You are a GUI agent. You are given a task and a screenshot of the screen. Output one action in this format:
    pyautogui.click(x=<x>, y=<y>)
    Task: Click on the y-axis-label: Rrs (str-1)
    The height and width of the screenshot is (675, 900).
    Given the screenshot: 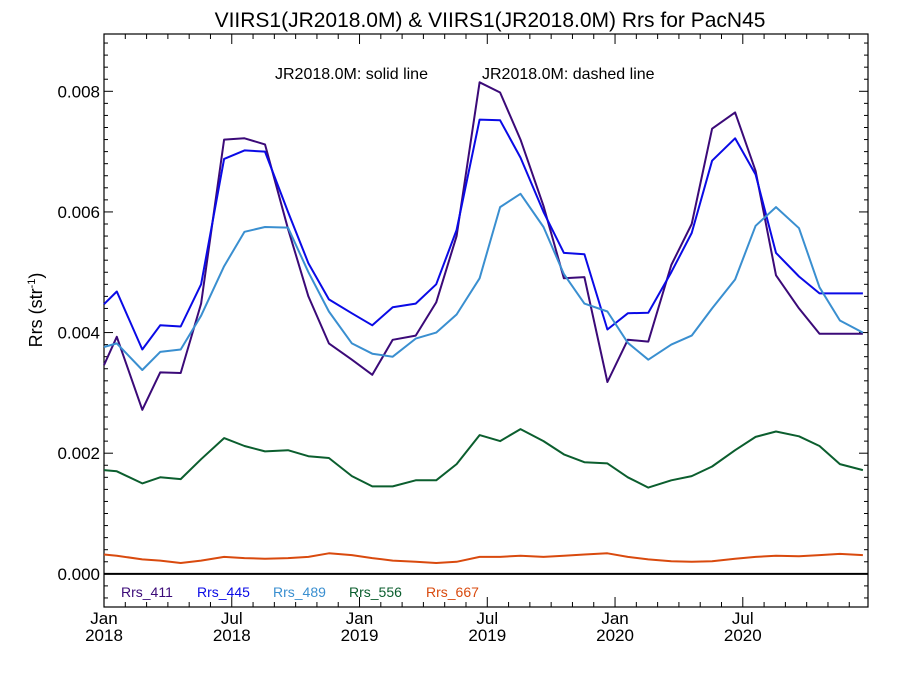 What is the action you would take?
    pyautogui.click(x=36, y=310)
    